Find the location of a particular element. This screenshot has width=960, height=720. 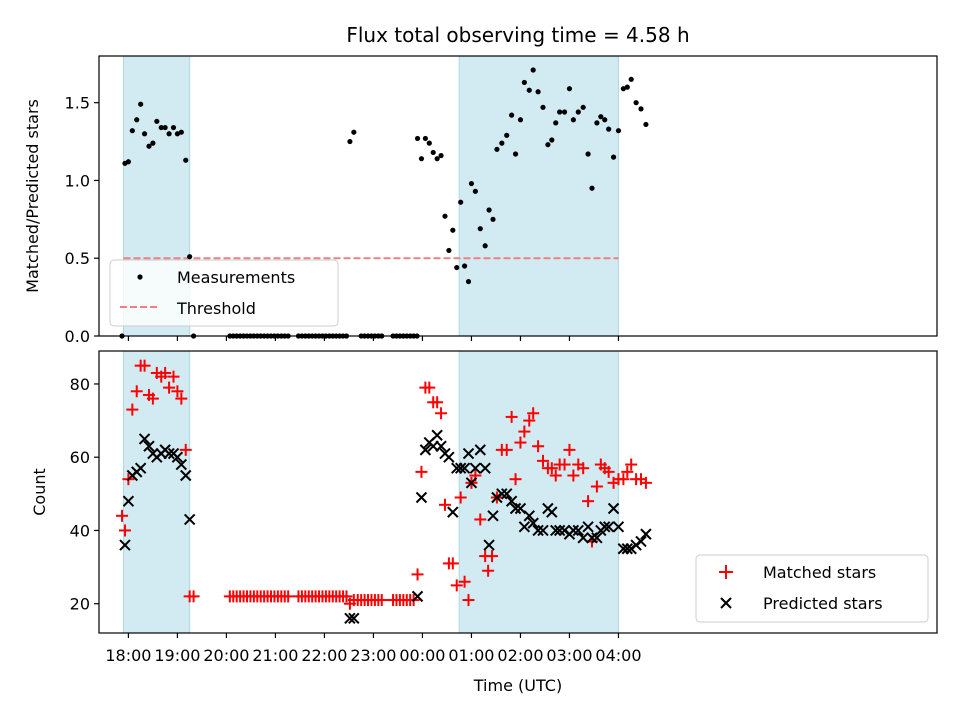

count-legend: Matched stars Predicted stars is located at coordinates (812, 588).